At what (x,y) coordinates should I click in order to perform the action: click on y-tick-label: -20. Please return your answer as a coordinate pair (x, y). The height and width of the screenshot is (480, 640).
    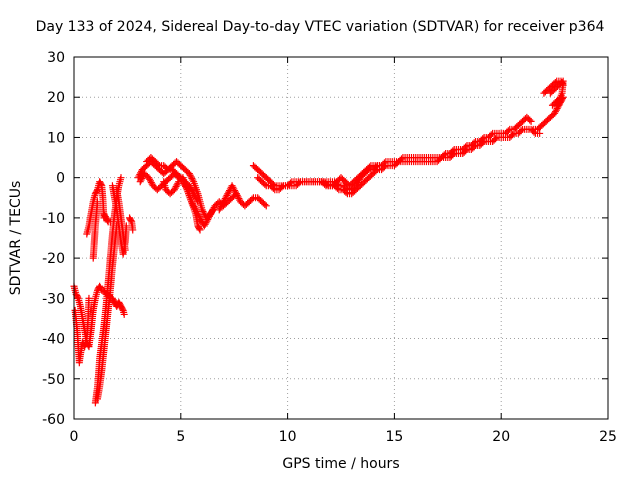
    Looking at the image, I should click on (53, 259).